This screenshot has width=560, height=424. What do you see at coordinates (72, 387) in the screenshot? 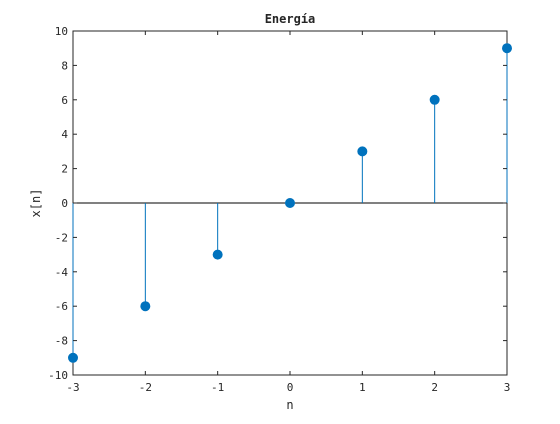
I see `x-tick-label: -3` at bounding box center [72, 387].